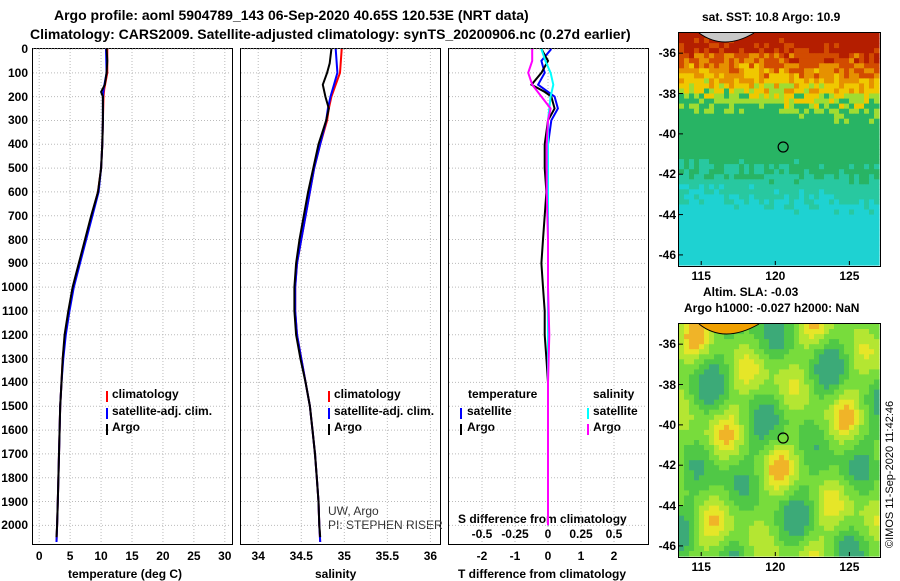  I want to click on temperature-xtick-10: 10, so click(101, 556).